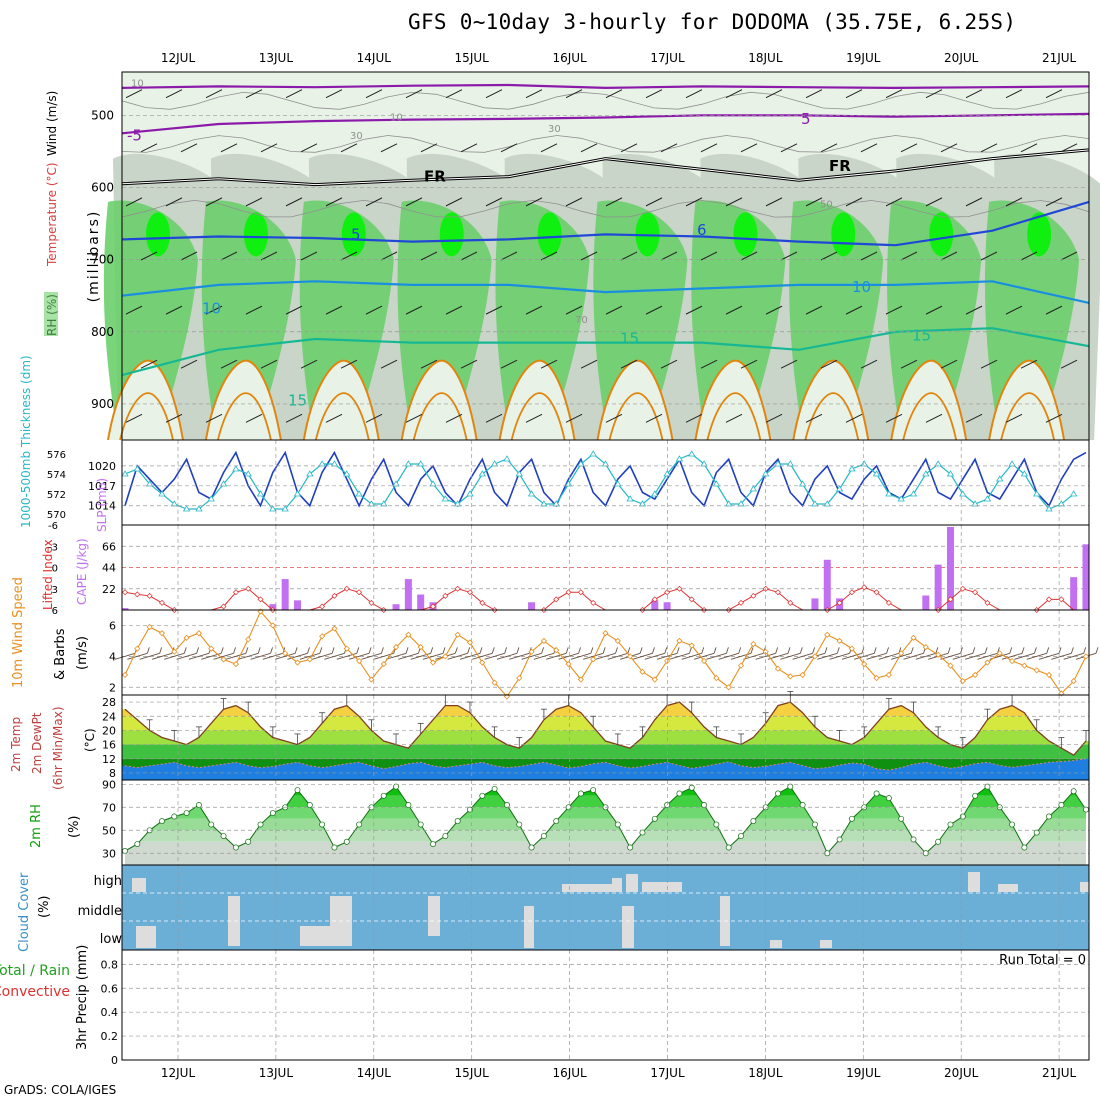 The image size is (1100, 1100). Describe the element at coordinates (35, 971) in the screenshot. I see `legend-total-rain: Total / Rain` at that location.